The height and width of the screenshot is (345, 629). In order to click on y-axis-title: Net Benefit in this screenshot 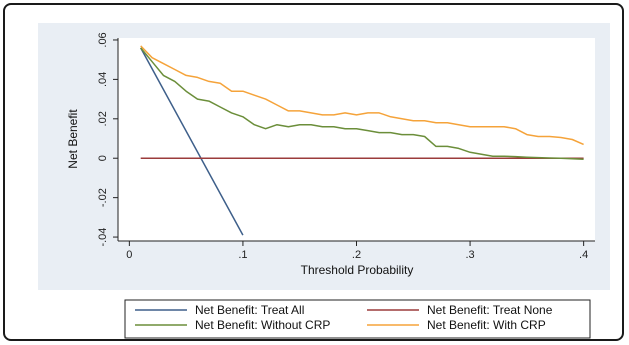, I will do `click(73, 139)`.